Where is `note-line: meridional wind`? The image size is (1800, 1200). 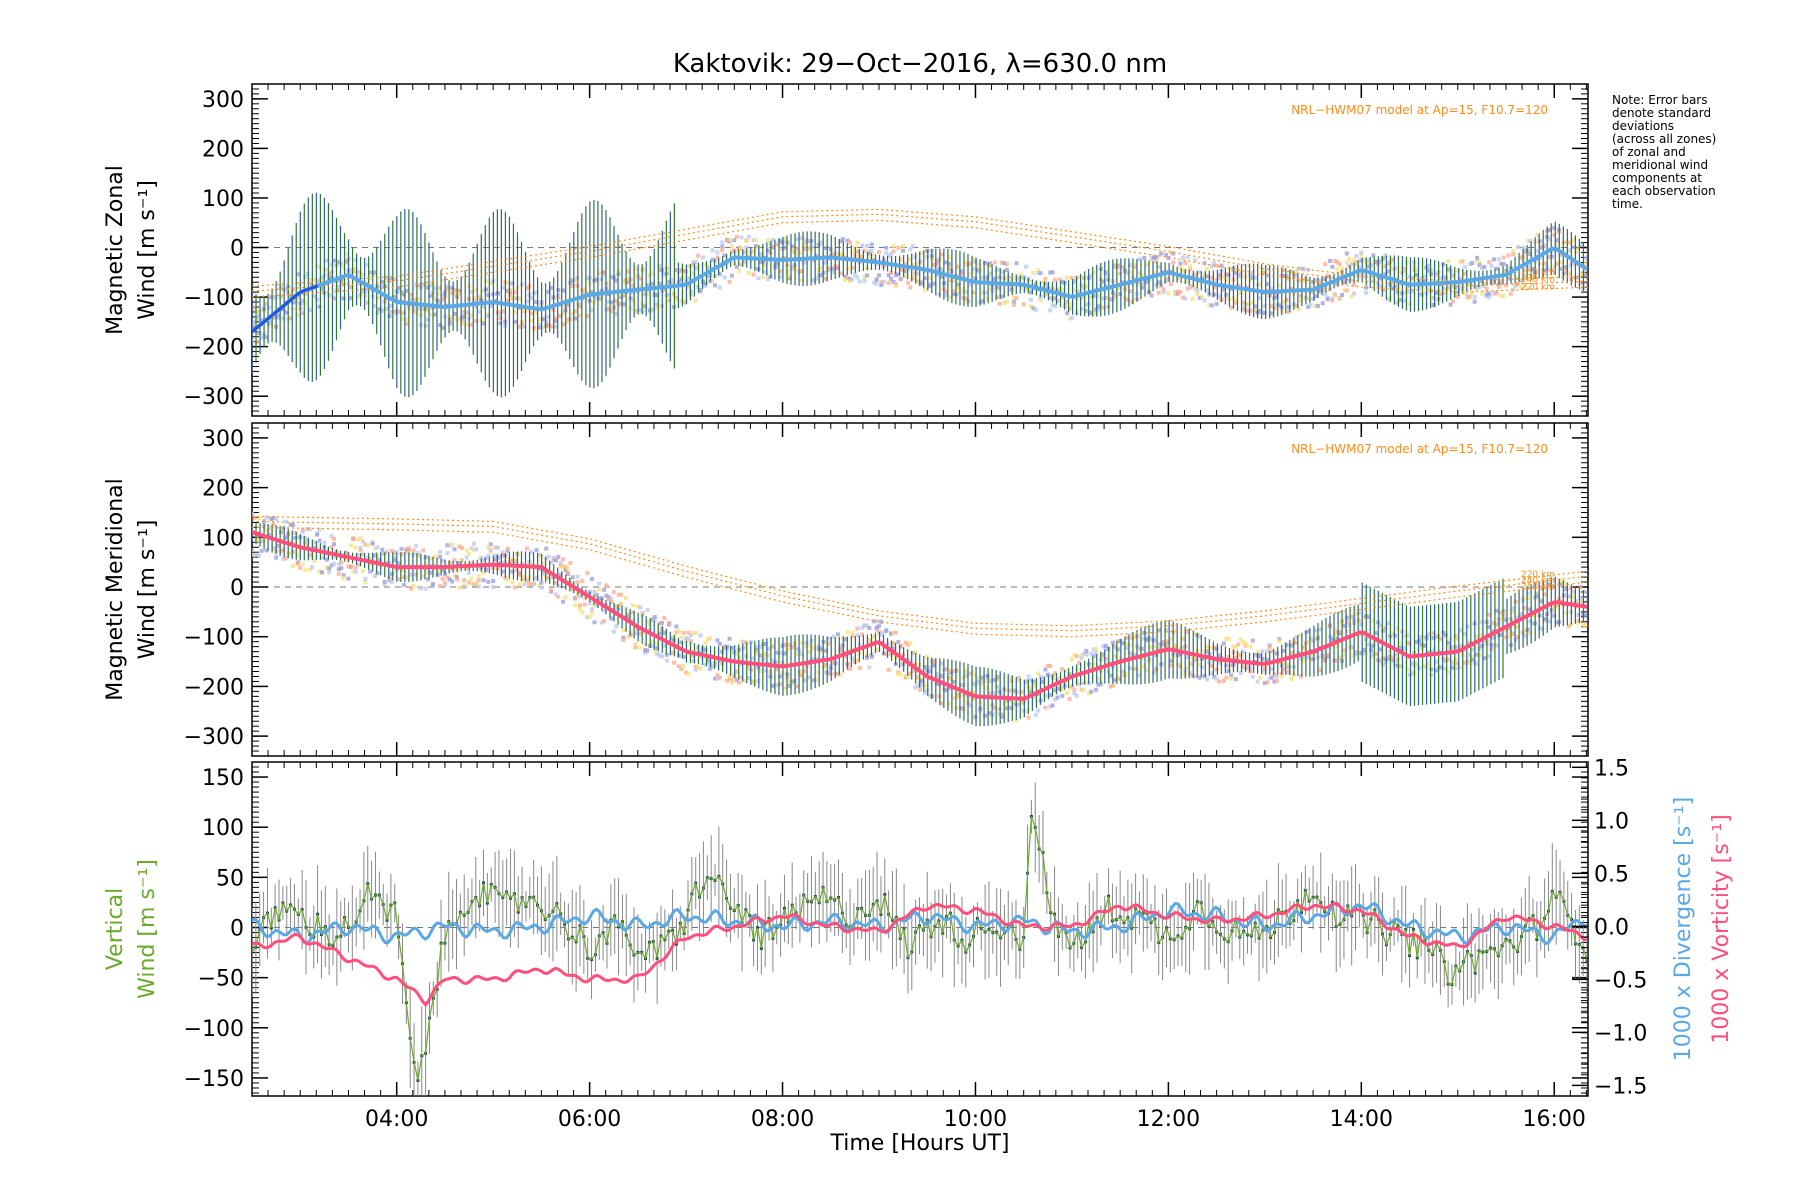 note-line: meridional wind is located at coordinates (1660, 165).